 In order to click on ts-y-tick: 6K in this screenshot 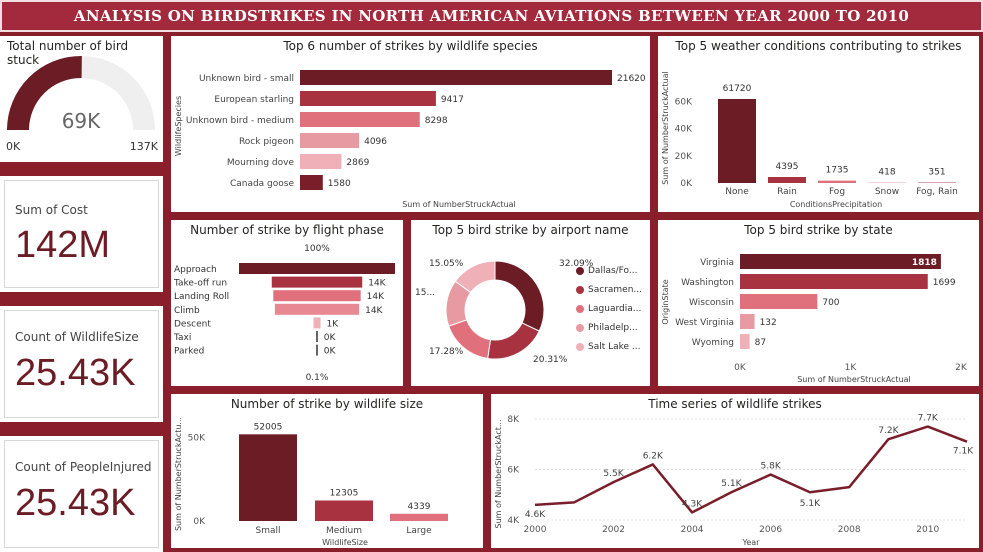, I will do `click(513, 471)`.